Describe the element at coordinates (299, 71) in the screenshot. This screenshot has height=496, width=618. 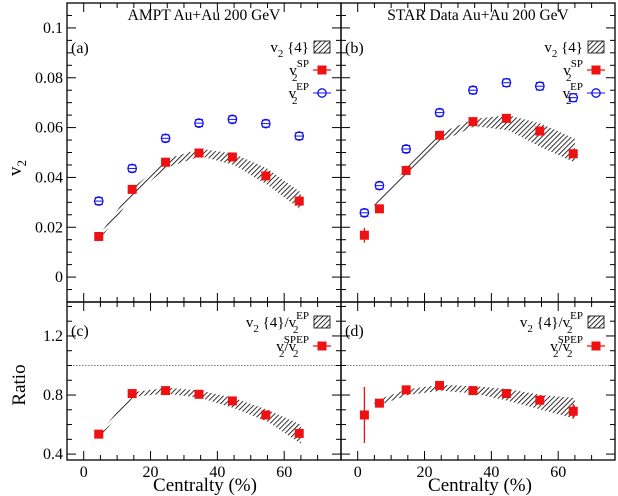
I see `legend-label: vSP 2` at that location.